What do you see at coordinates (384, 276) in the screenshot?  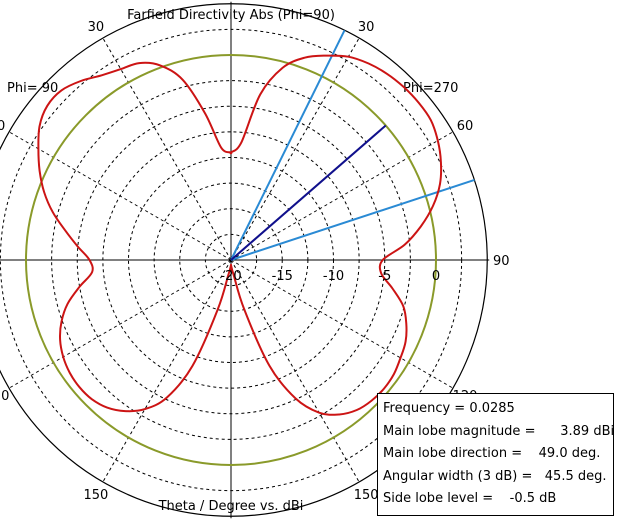 I see `radial-tick-label: -5` at bounding box center [384, 276].